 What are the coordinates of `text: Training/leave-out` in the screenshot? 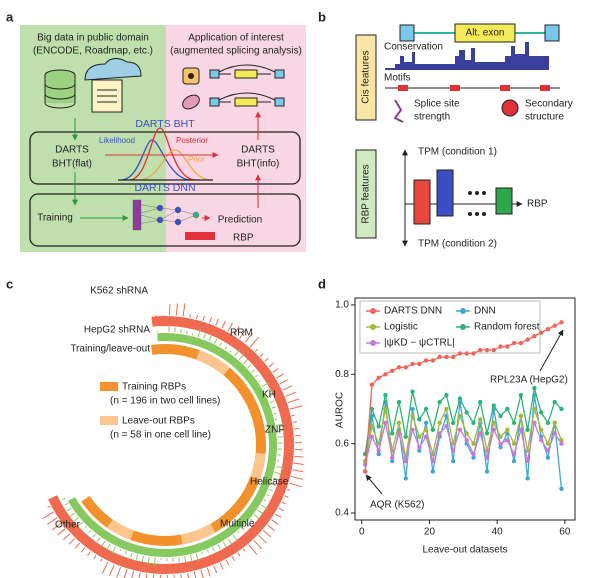 It's located at (110, 349).